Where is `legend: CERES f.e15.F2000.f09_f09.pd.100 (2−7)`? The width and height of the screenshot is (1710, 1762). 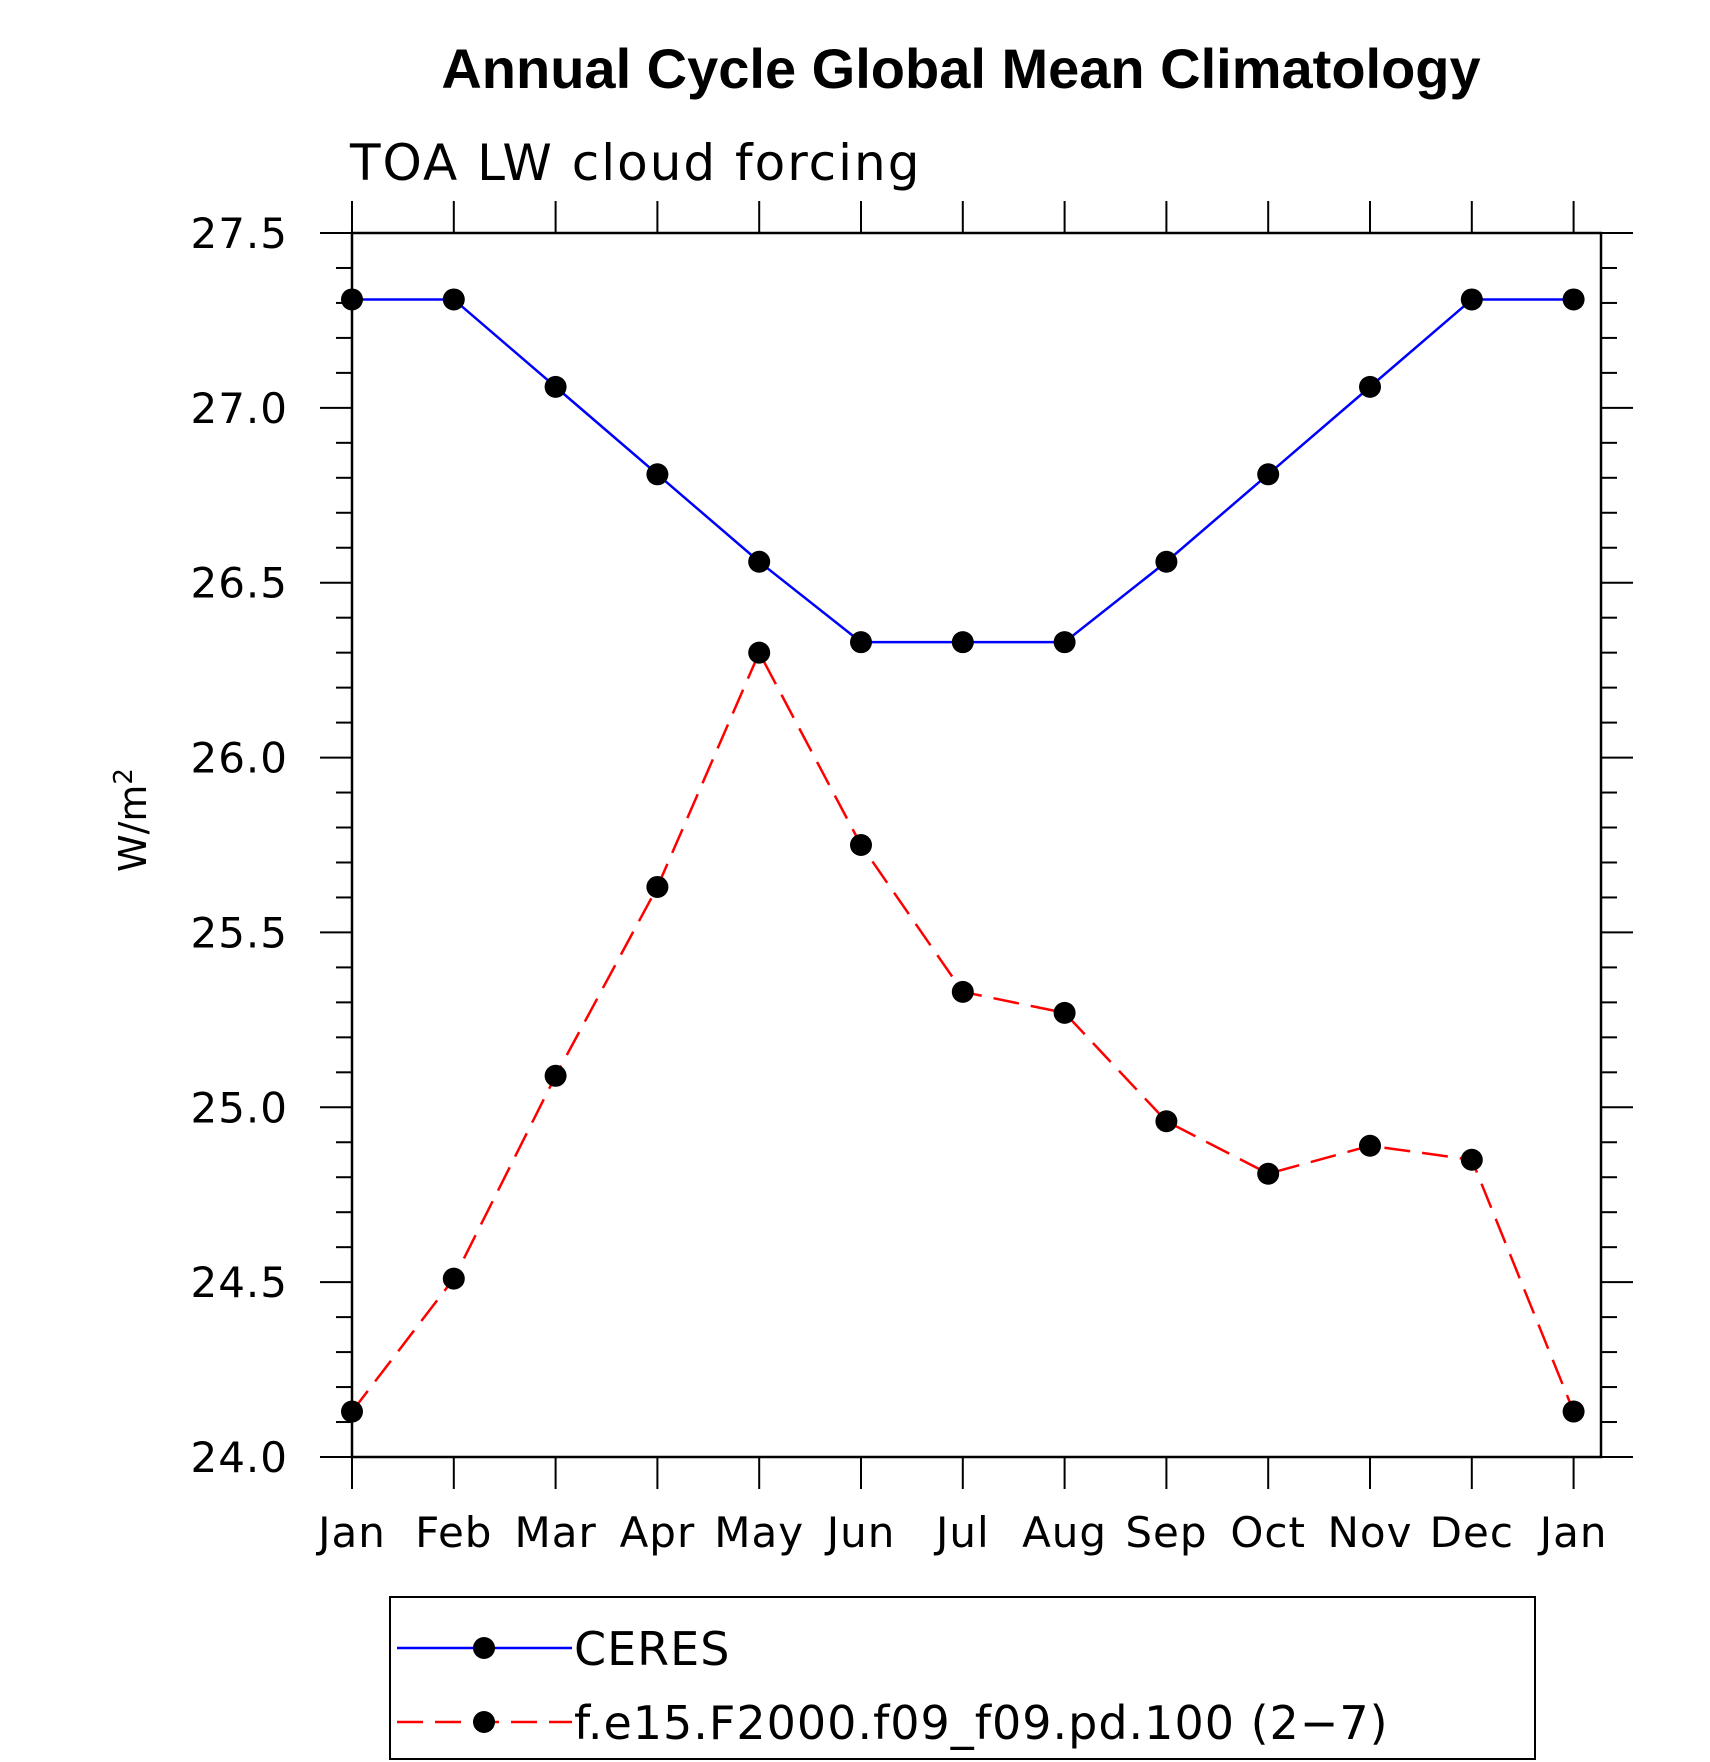
legend: CERES f.e15.F2000.f09_f09.pd.100 (2−7) is located at coordinates (962, 1678).